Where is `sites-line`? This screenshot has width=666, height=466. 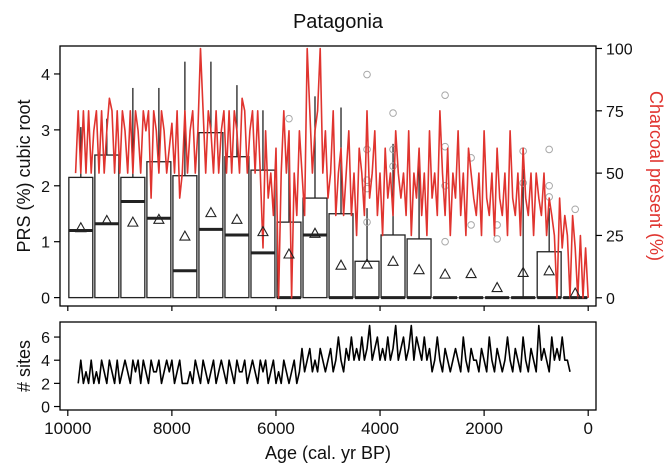 sites-line is located at coordinates (324, 354).